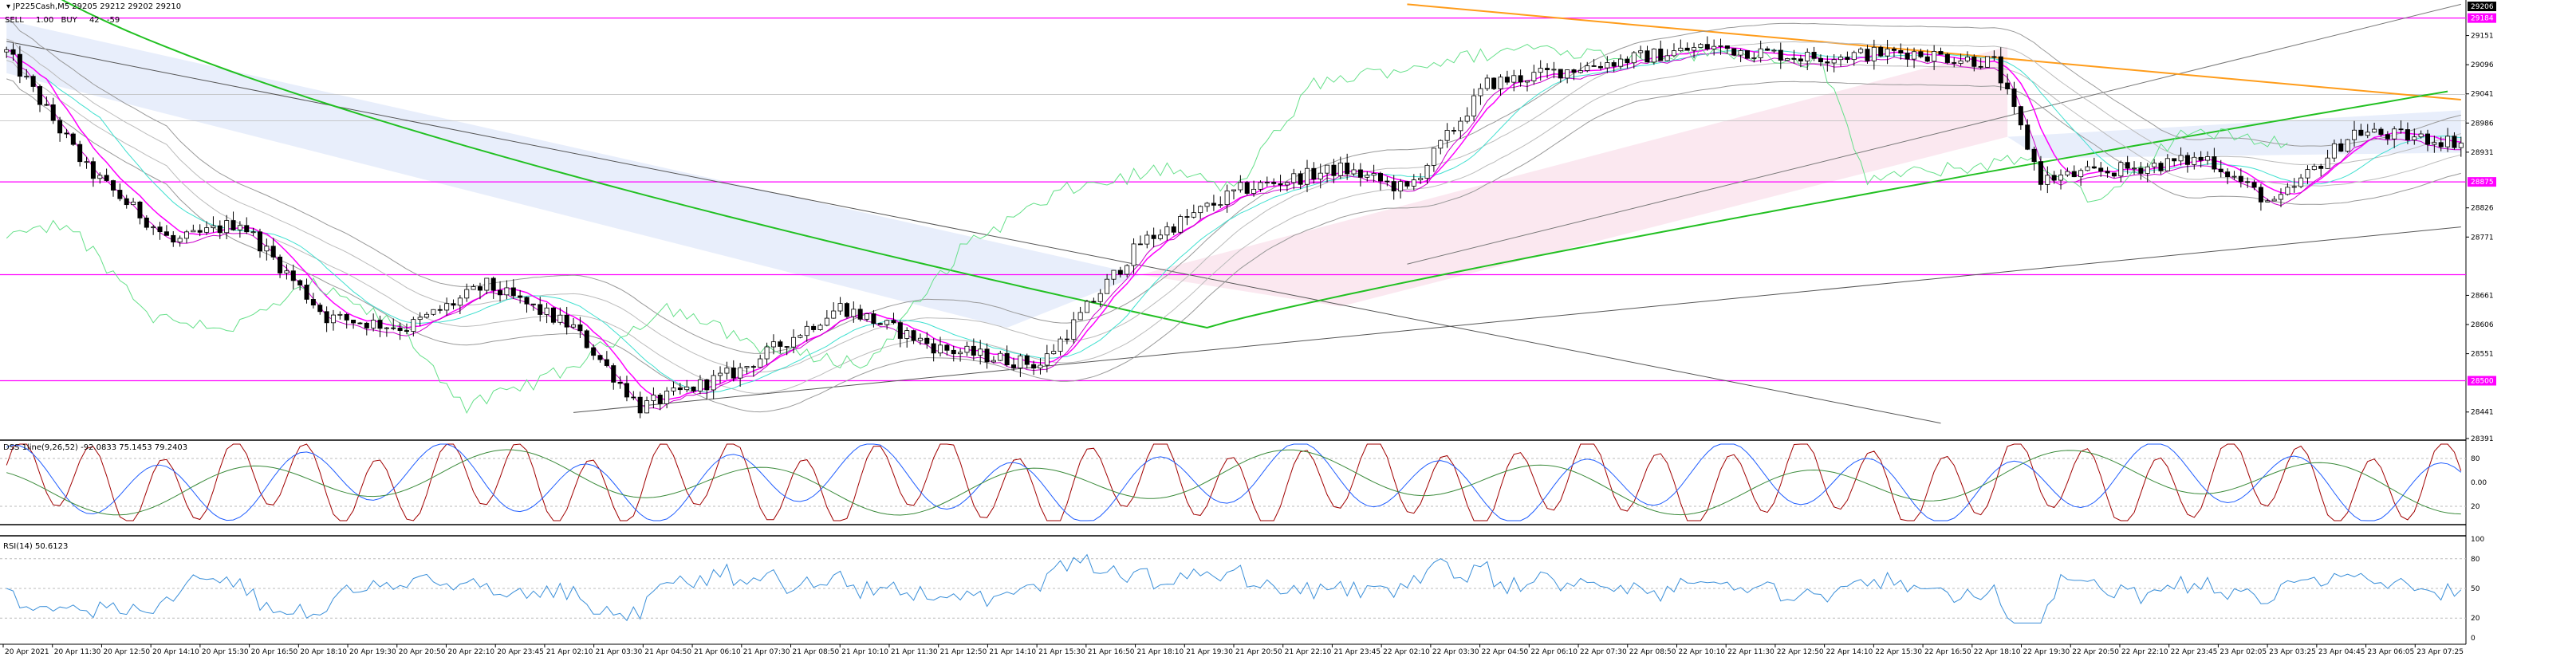 Image resolution: width=2576 pixels, height=657 pixels. Describe the element at coordinates (1947, 652) in the screenshot. I see `time-tick: 22 Apr 16:50` at that location.